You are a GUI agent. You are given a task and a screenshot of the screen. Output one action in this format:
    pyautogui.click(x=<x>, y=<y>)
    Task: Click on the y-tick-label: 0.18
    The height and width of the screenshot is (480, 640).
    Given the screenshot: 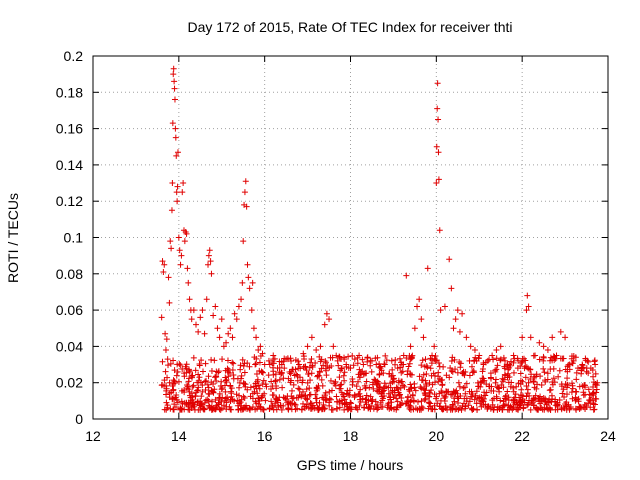 What is the action you would take?
    pyautogui.click(x=69, y=92)
    